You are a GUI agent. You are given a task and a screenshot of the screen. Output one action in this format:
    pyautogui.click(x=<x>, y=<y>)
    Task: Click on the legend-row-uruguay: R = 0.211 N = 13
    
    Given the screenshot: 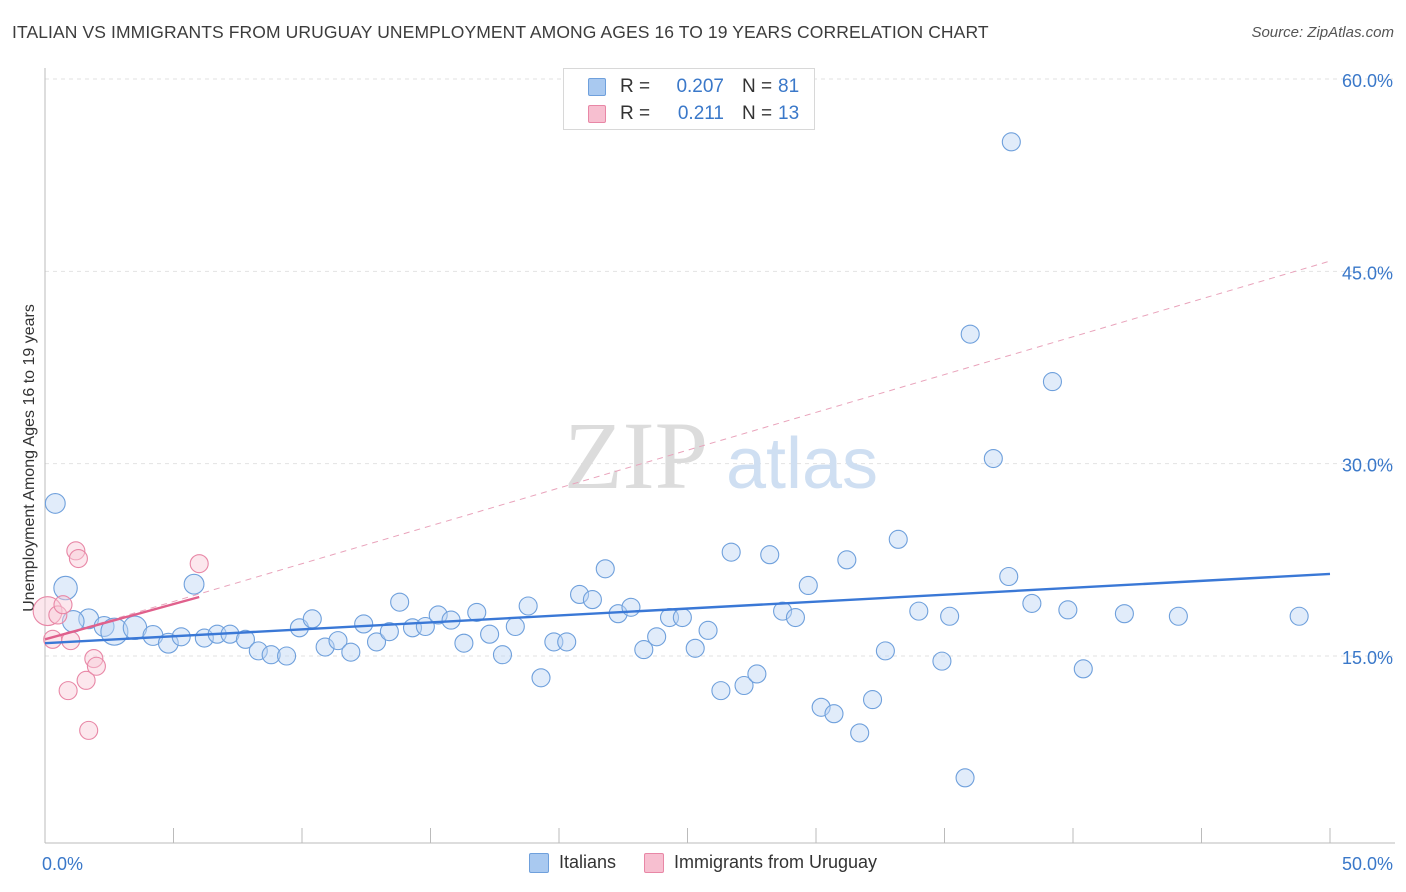 What is the action you would take?
    pyautogui.click(x=693, y=114)
    